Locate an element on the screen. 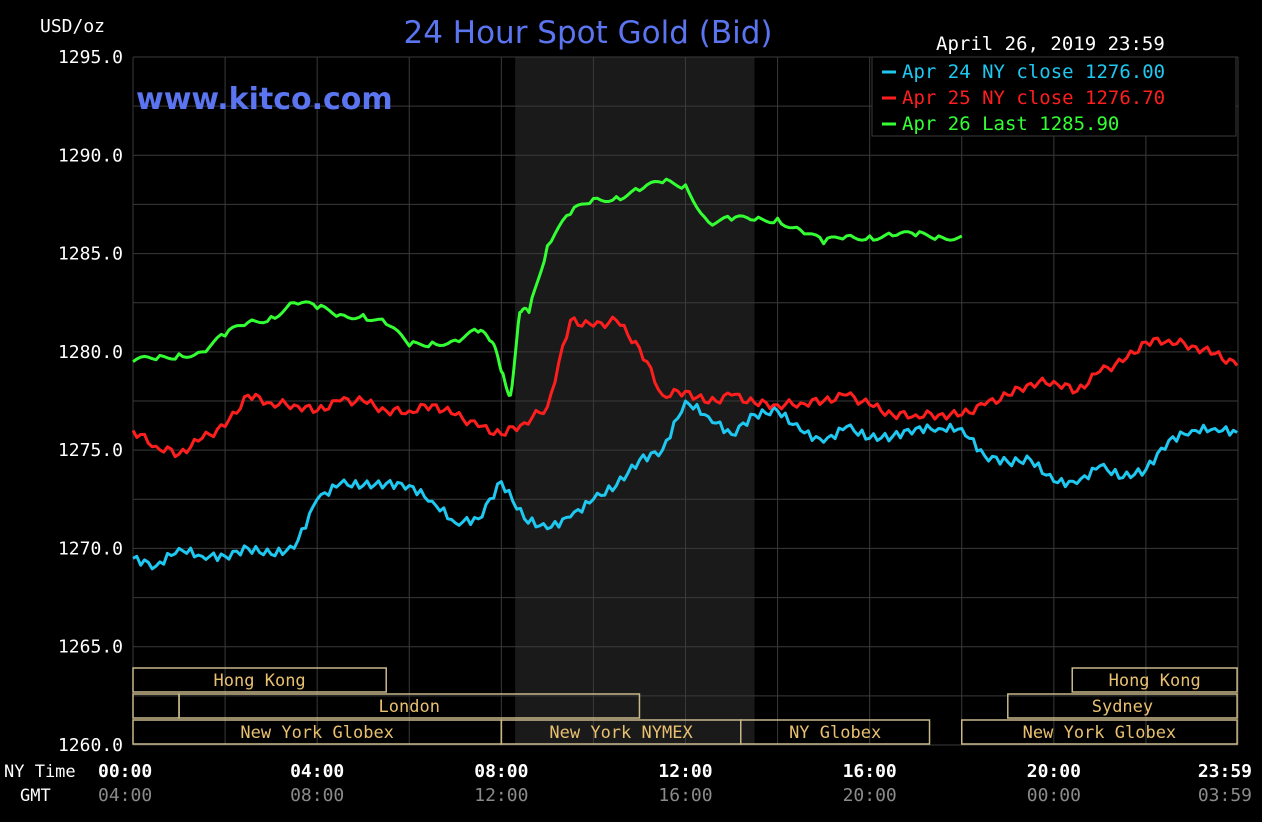  y-tick-label: 1265.0 is located at coordinates (90, 647).